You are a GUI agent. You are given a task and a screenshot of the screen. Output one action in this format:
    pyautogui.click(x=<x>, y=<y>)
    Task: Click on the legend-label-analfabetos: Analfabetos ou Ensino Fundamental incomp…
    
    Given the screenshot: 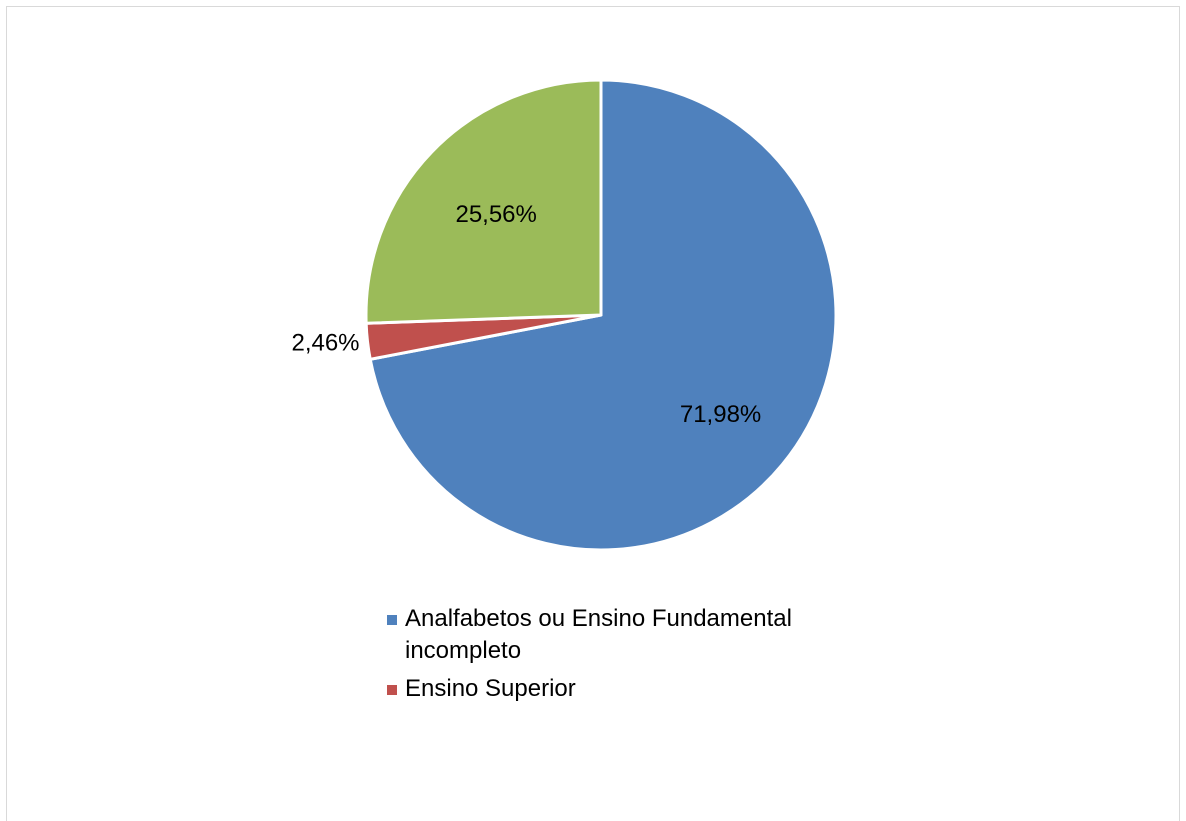 What is the action you would take?
    pyautogui.click(x=598, y=634)
    